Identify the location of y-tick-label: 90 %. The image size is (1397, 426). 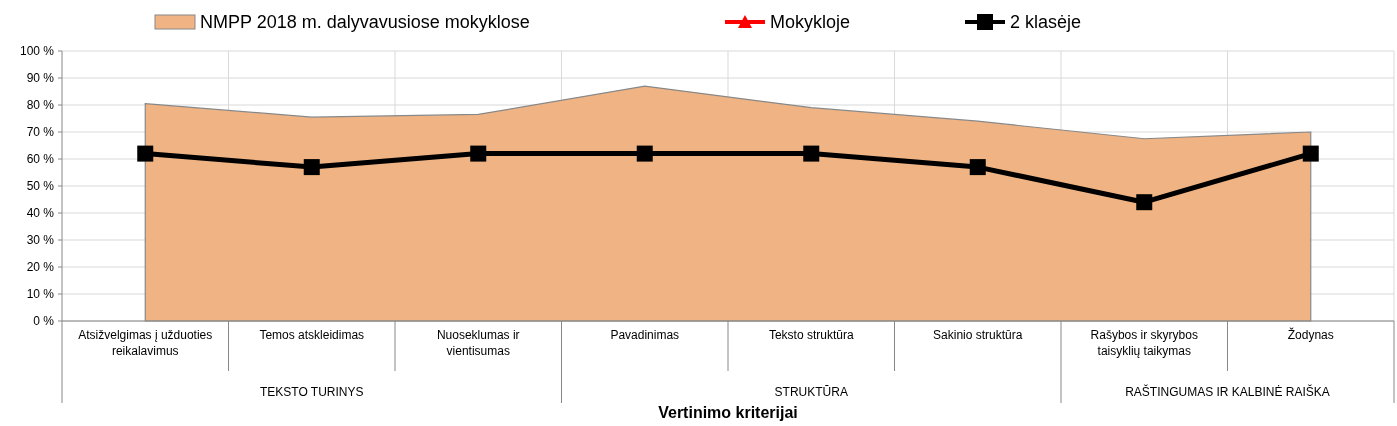
(40, 78).